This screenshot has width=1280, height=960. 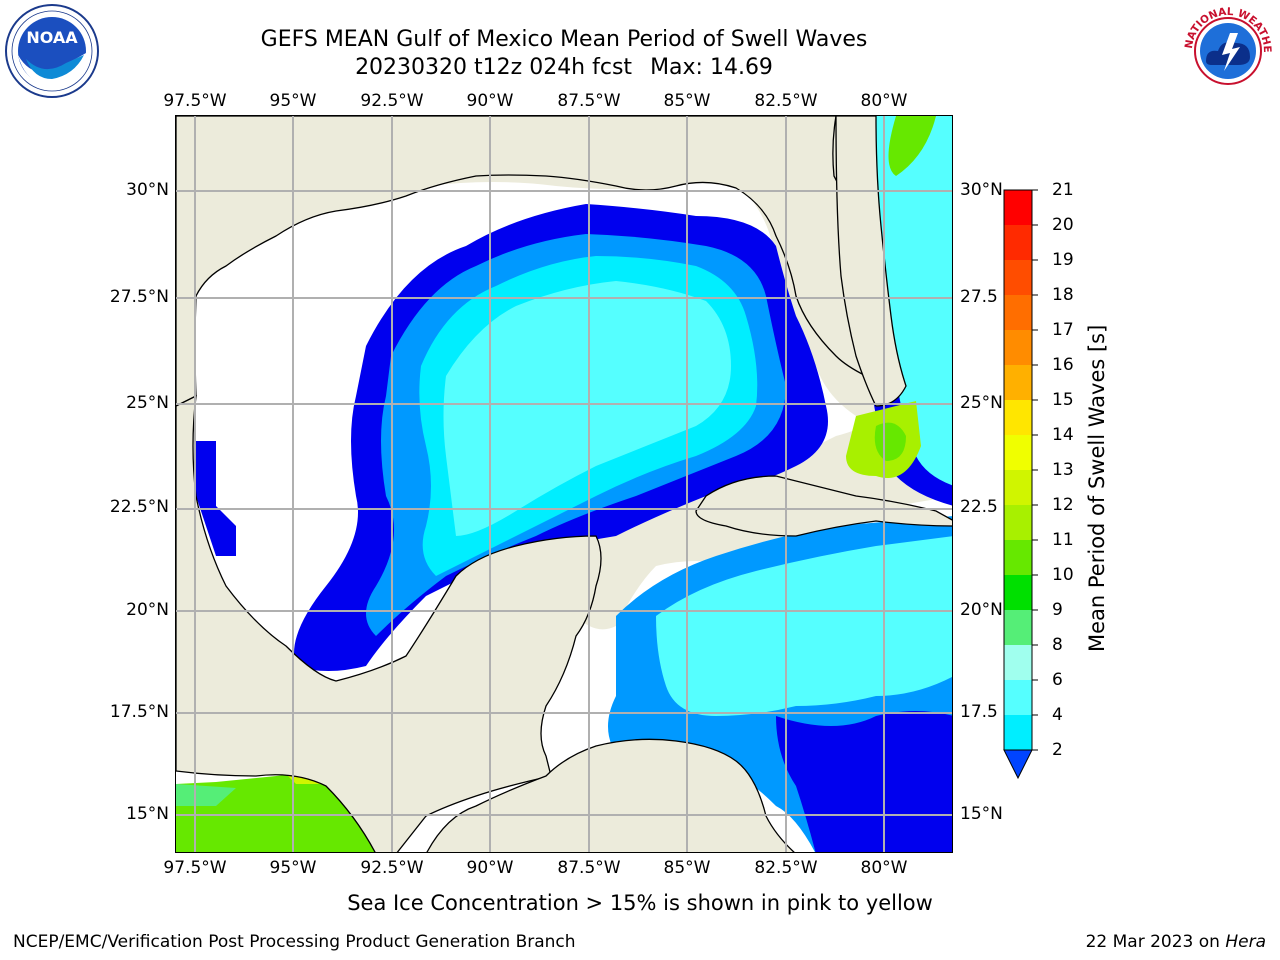 I want to click on y-tick-left: 30°N, so click(x=147, y=190).